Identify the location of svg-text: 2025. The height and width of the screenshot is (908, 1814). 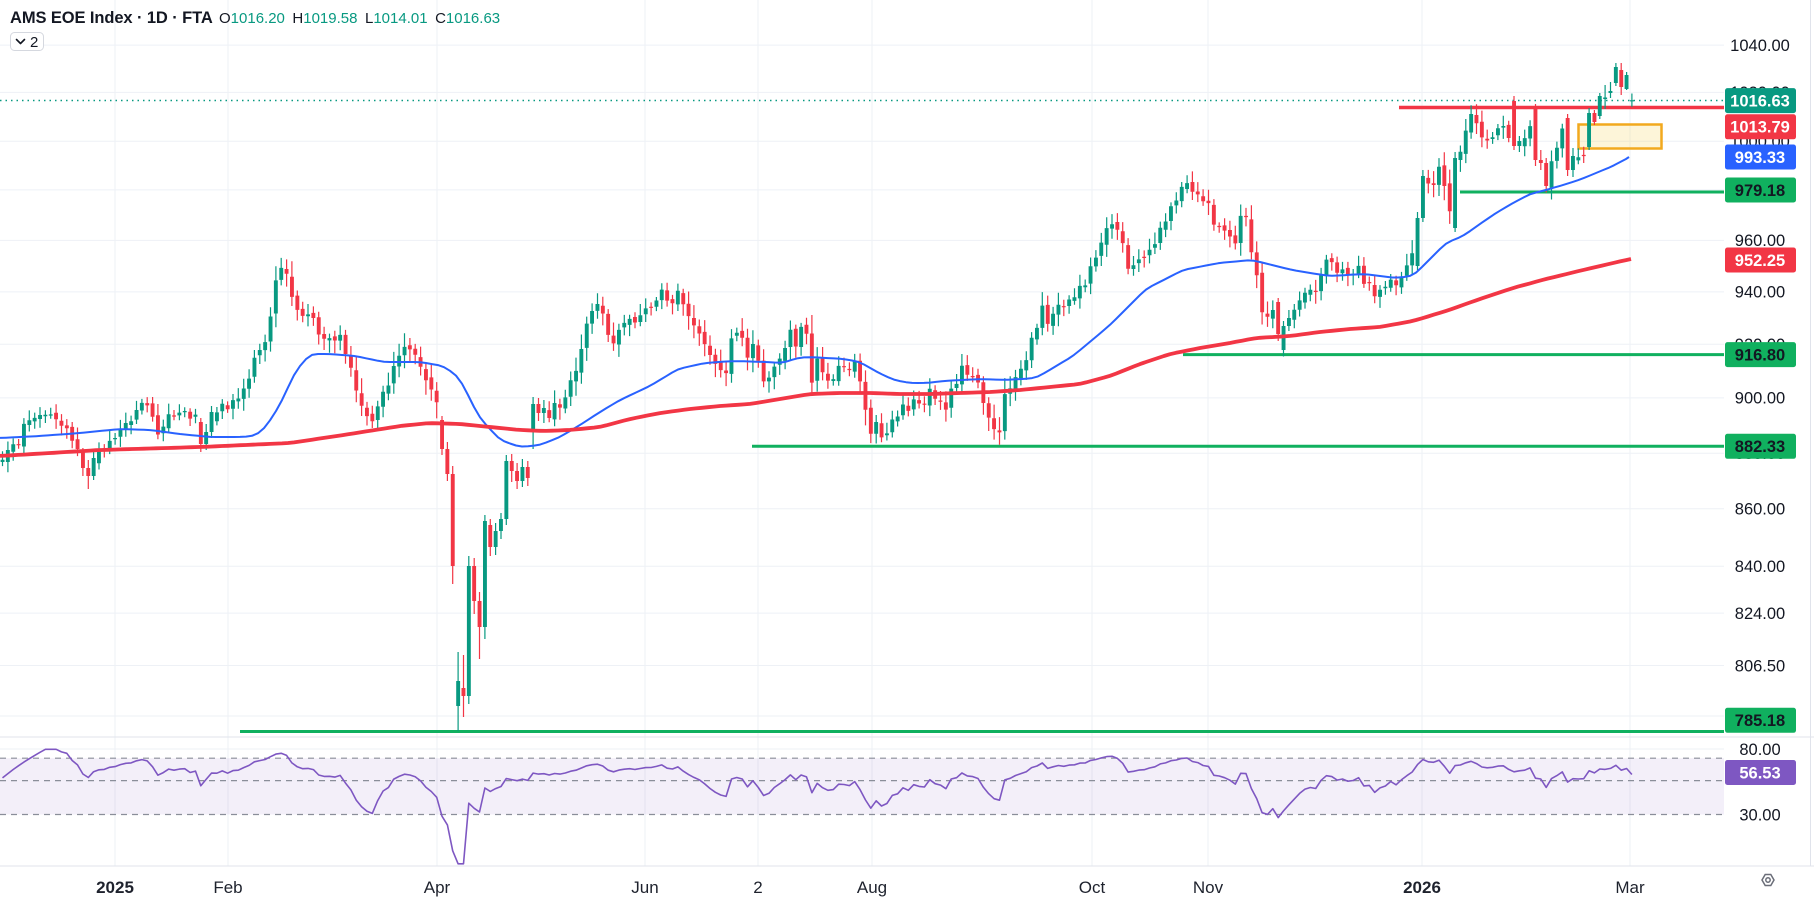
(115, 887).